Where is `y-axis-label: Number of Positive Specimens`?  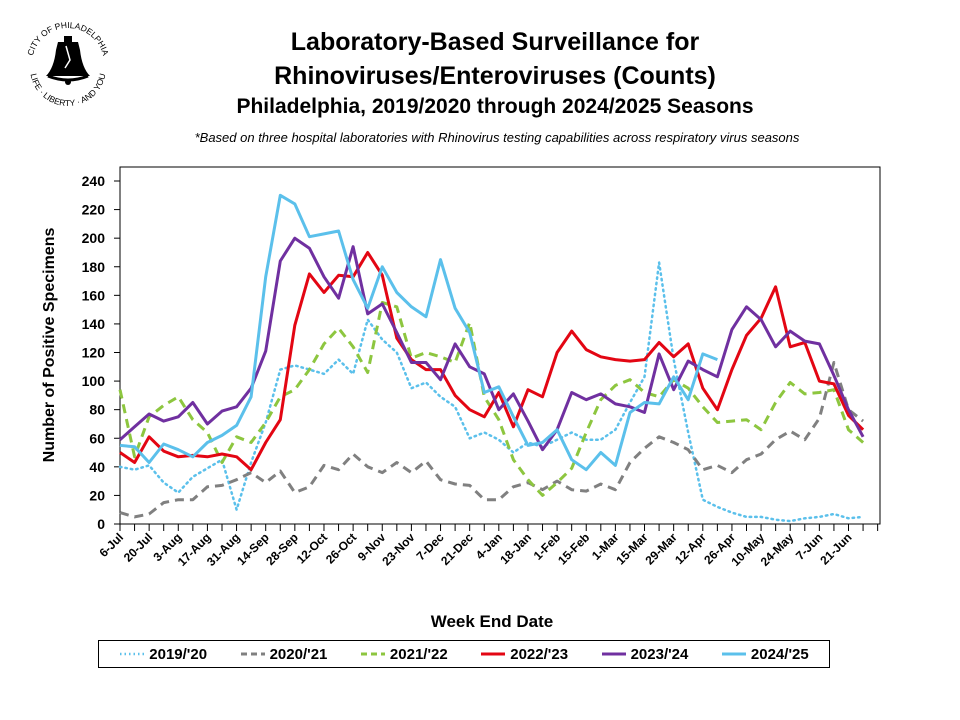 y-axis-label: Number of Positive Specimens is located at coordinates (49, 345).